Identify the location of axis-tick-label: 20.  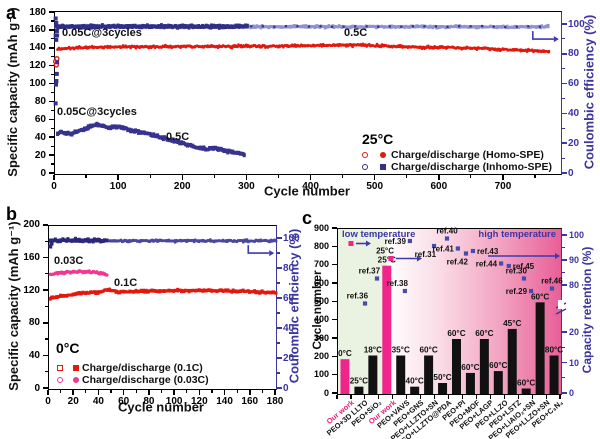
(40, 155).